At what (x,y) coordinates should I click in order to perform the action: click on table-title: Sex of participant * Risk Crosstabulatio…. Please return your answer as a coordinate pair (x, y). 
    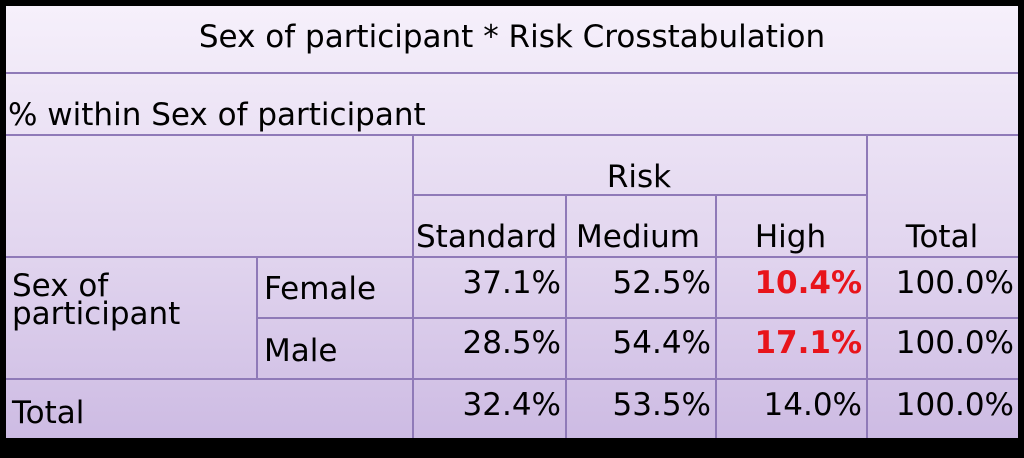
    Looking at the image, I should click on (512, 37).